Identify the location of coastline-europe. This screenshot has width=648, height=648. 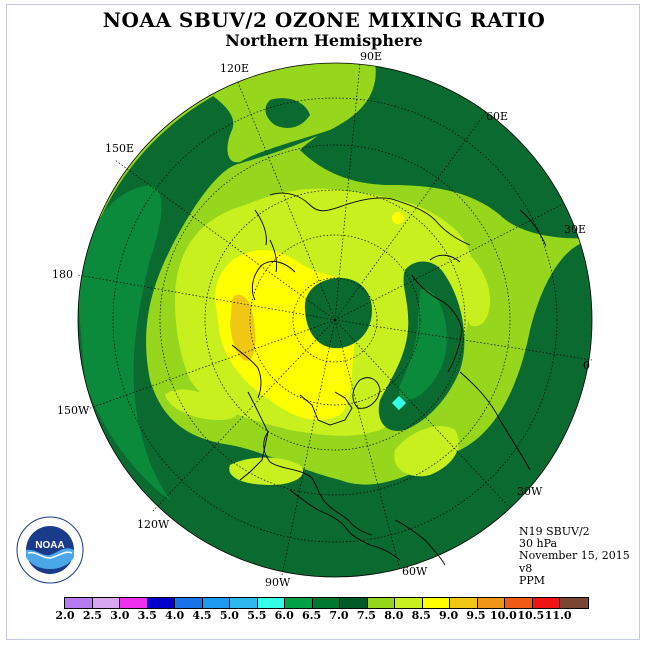
(437, 313).